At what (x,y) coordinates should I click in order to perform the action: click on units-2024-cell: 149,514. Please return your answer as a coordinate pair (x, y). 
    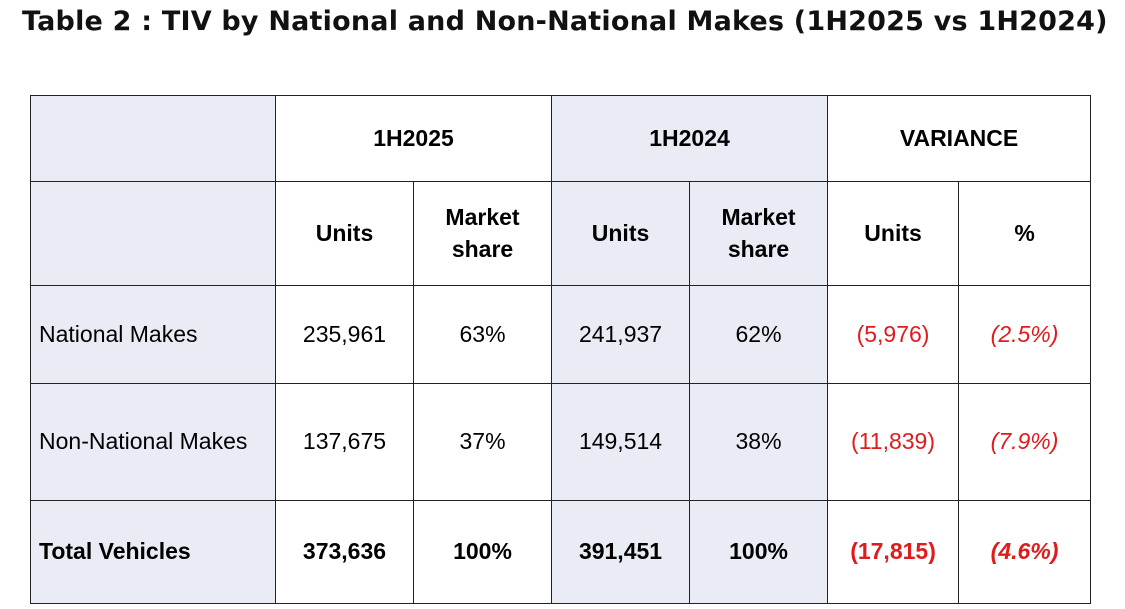
    Looking at the image, I should click on (621, 442).